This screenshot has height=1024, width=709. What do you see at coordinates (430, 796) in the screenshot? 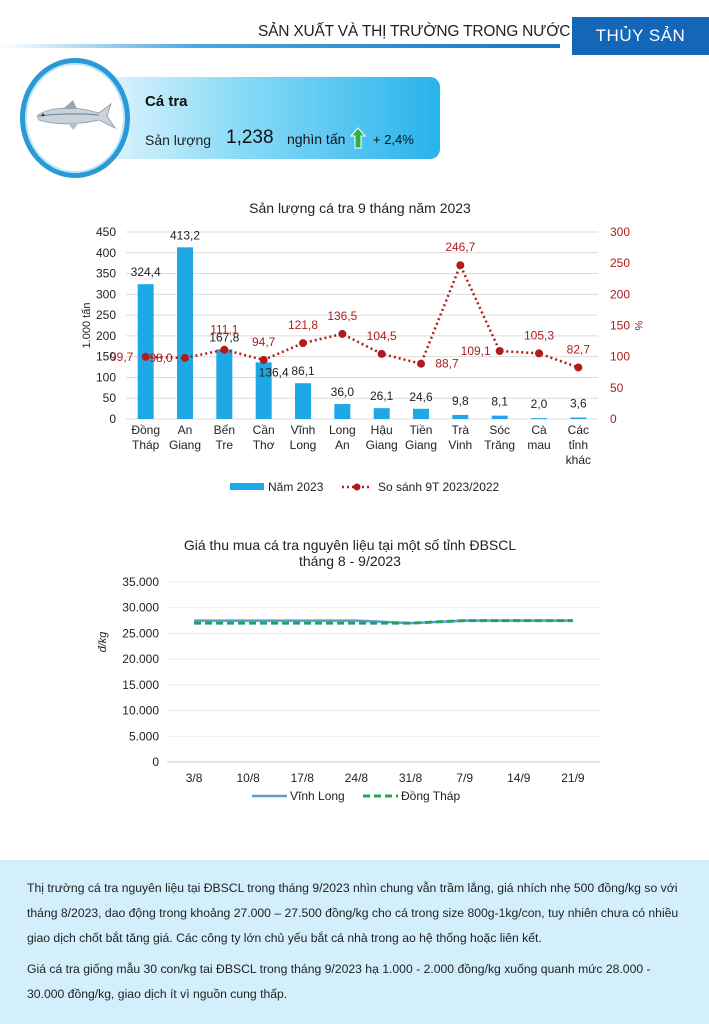
I see `legend-label-dong-thap: Đồng Tháp` at bounding box center [430, 796].